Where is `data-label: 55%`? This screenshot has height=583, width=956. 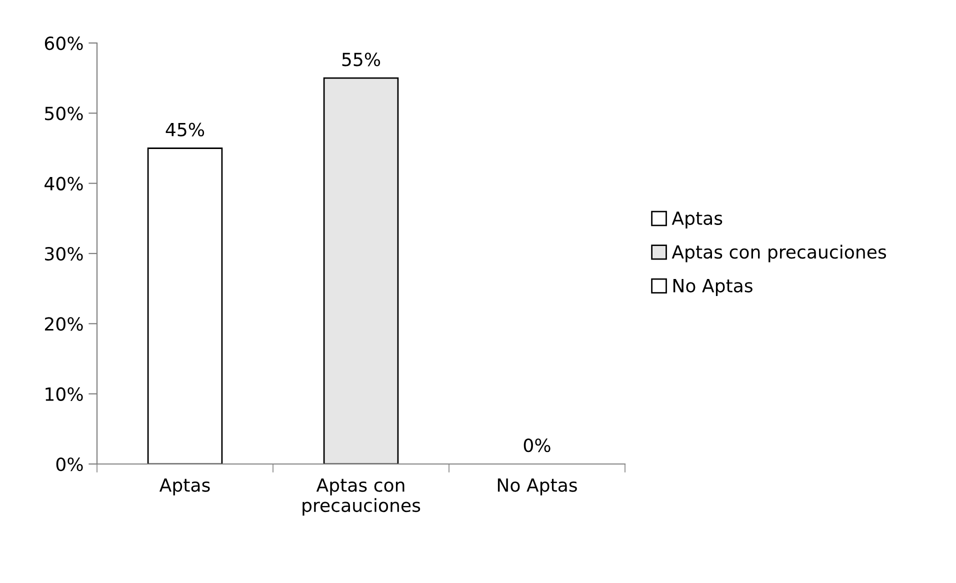
data-label: 55% is located at coordinates (361, 59).